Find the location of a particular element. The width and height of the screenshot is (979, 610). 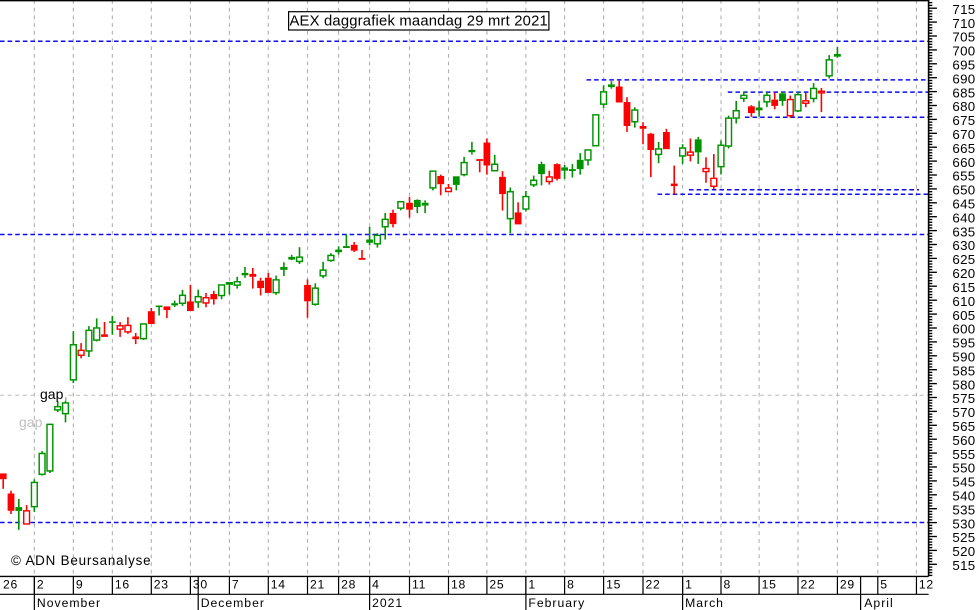

svg-text: 610 is located at coordinates (963, 301).